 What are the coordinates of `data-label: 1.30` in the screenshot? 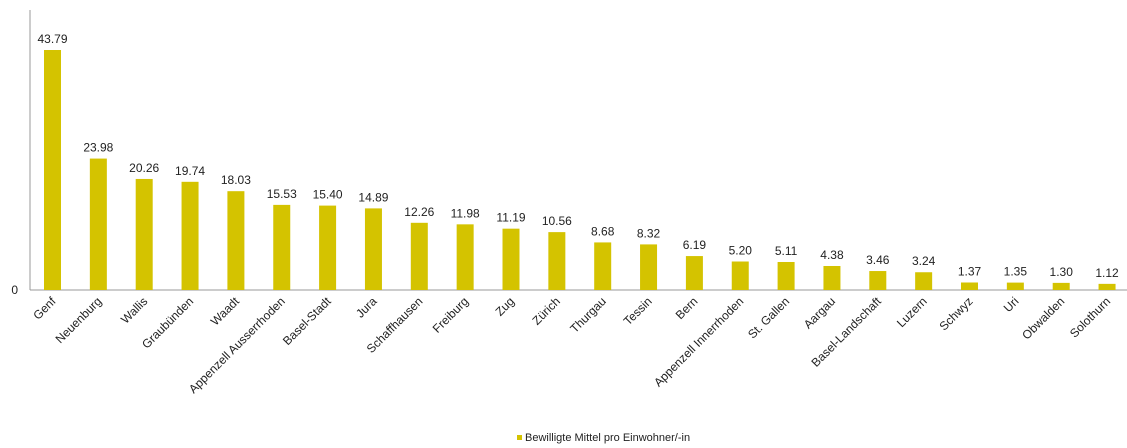 It's located at (1062, 272).